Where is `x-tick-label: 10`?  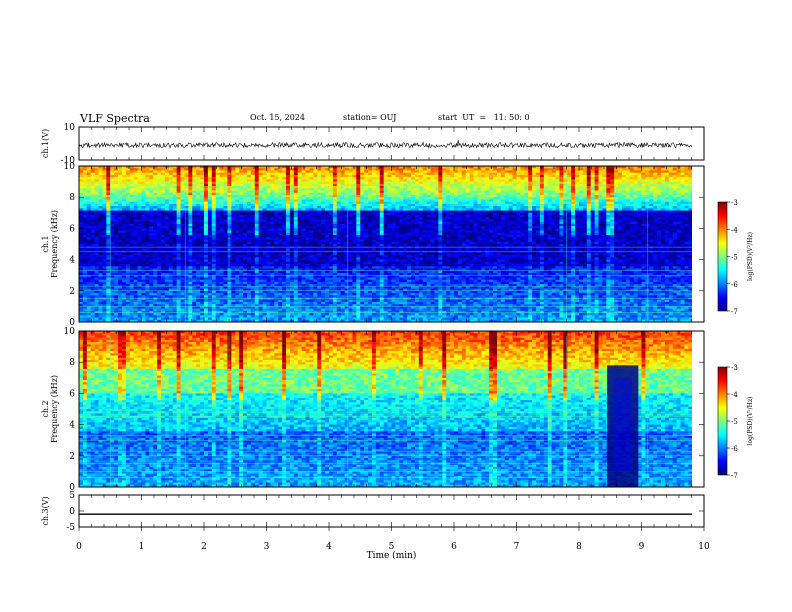
x-tick-label: 10 is located at coordinates (704, 547).